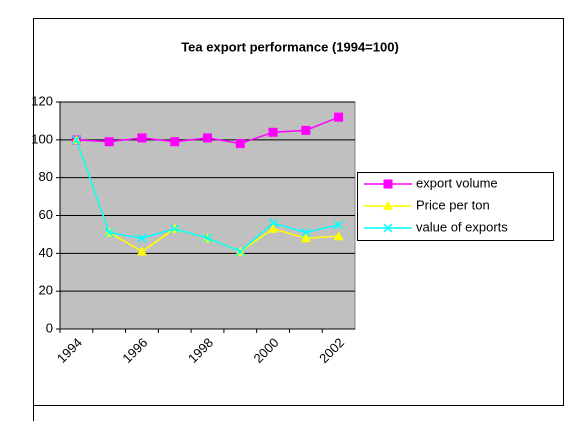  What do you see at coordinates (42, 100) in the screenshot?
I see `y-tick-label: 120` at bounding box center [42, 100].